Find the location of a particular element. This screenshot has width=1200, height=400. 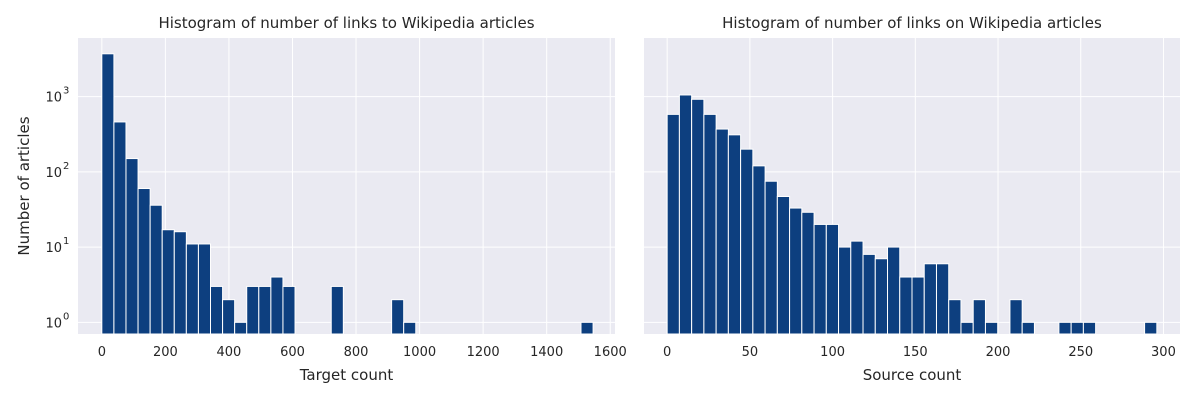

x-tick-label: 800 is located at coordinates (356, 352).